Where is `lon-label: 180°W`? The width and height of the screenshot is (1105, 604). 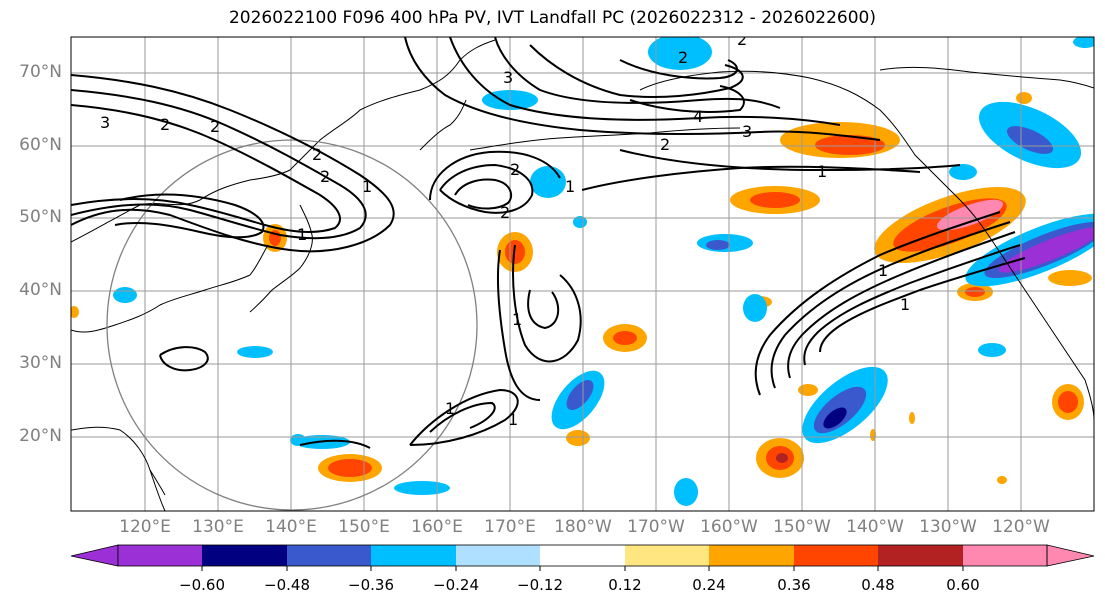 lon-label: 180°W is located at coordinates (583, 527).